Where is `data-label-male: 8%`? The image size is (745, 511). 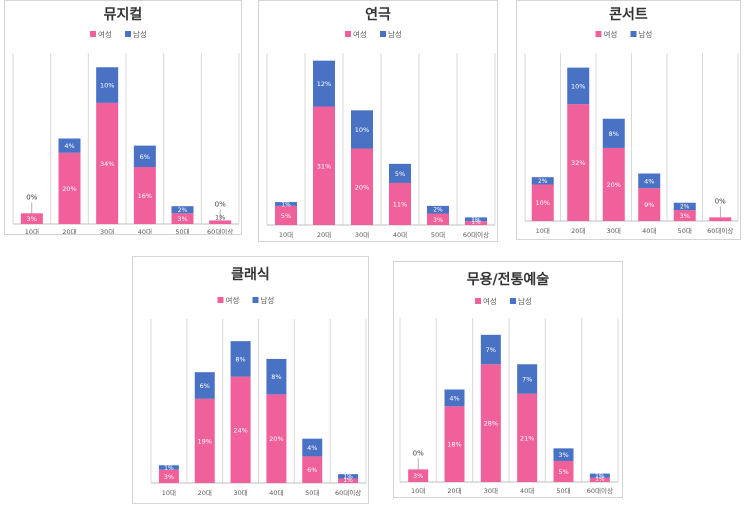 data-label-male: 8% is located at coordinates (614, 134).